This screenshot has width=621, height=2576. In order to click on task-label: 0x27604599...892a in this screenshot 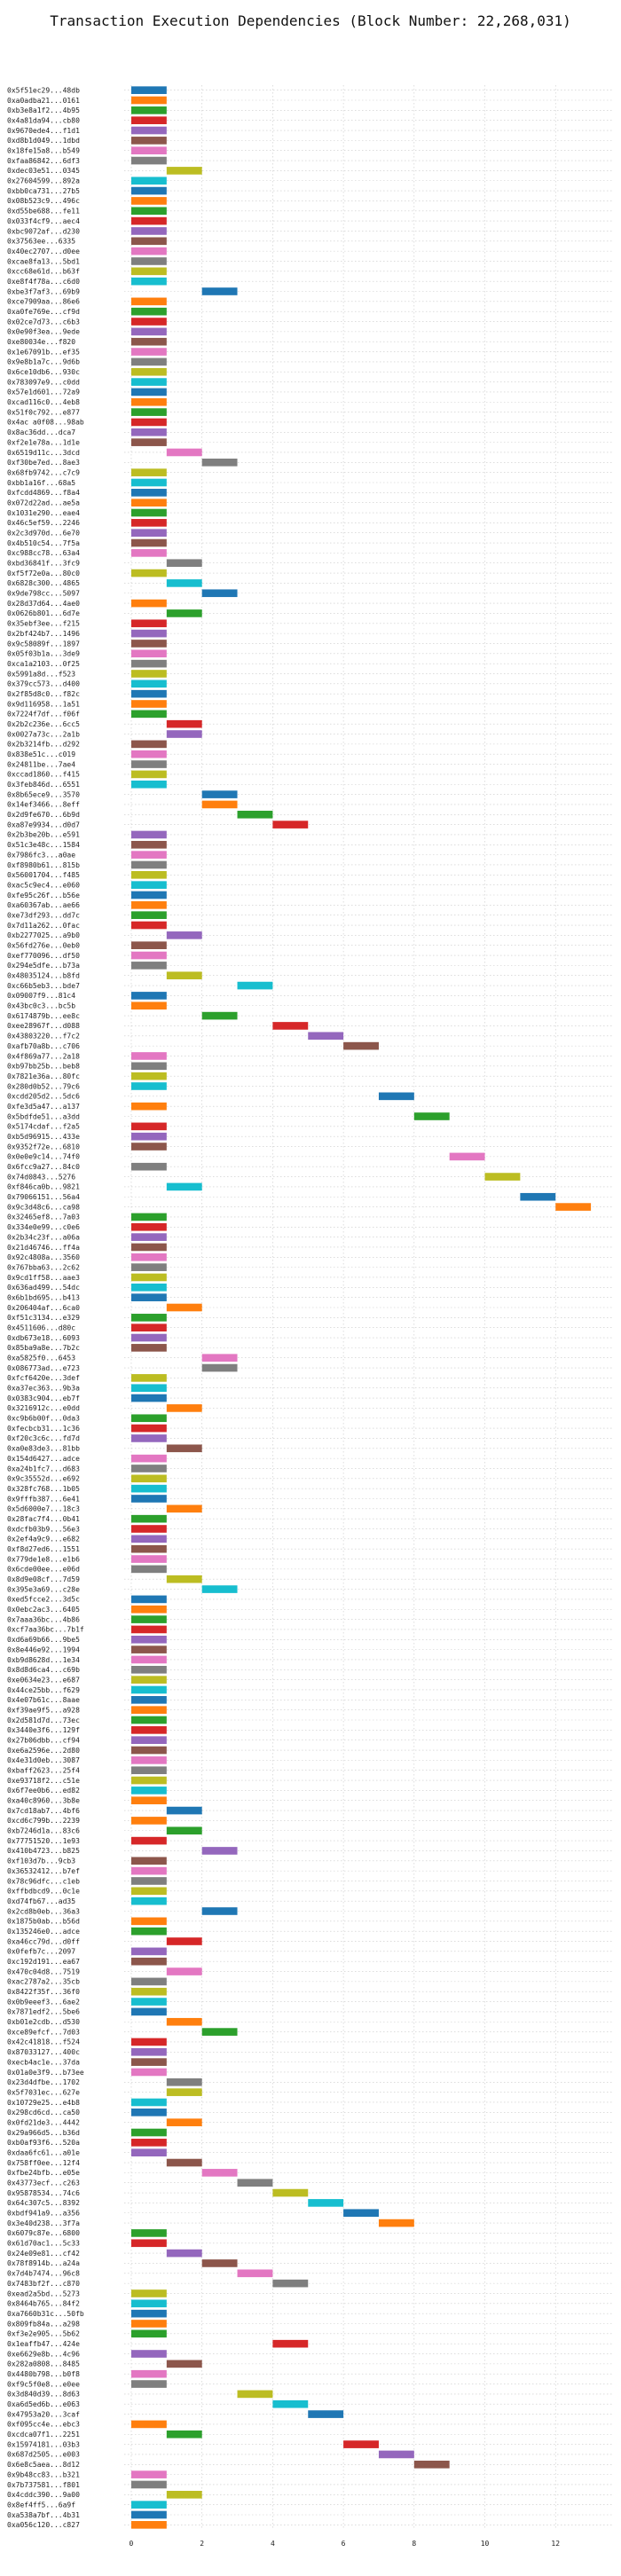, I will do `click(43, 181)`.